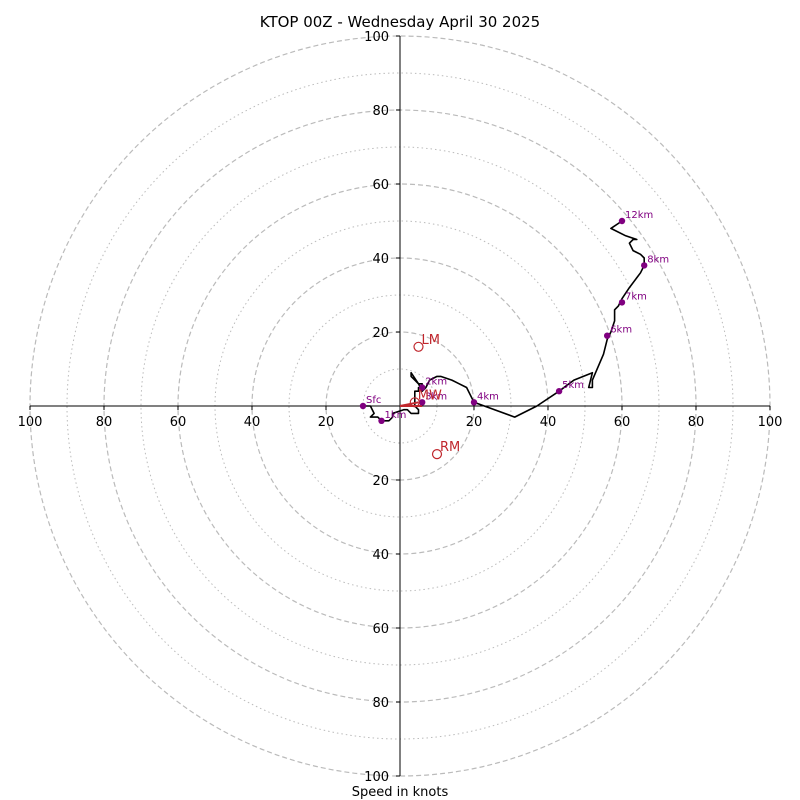  What do you see at coordinates (436, 382) in the screenshot?
I see `height-label-2km: 2km` at bounding box center [436, 382].